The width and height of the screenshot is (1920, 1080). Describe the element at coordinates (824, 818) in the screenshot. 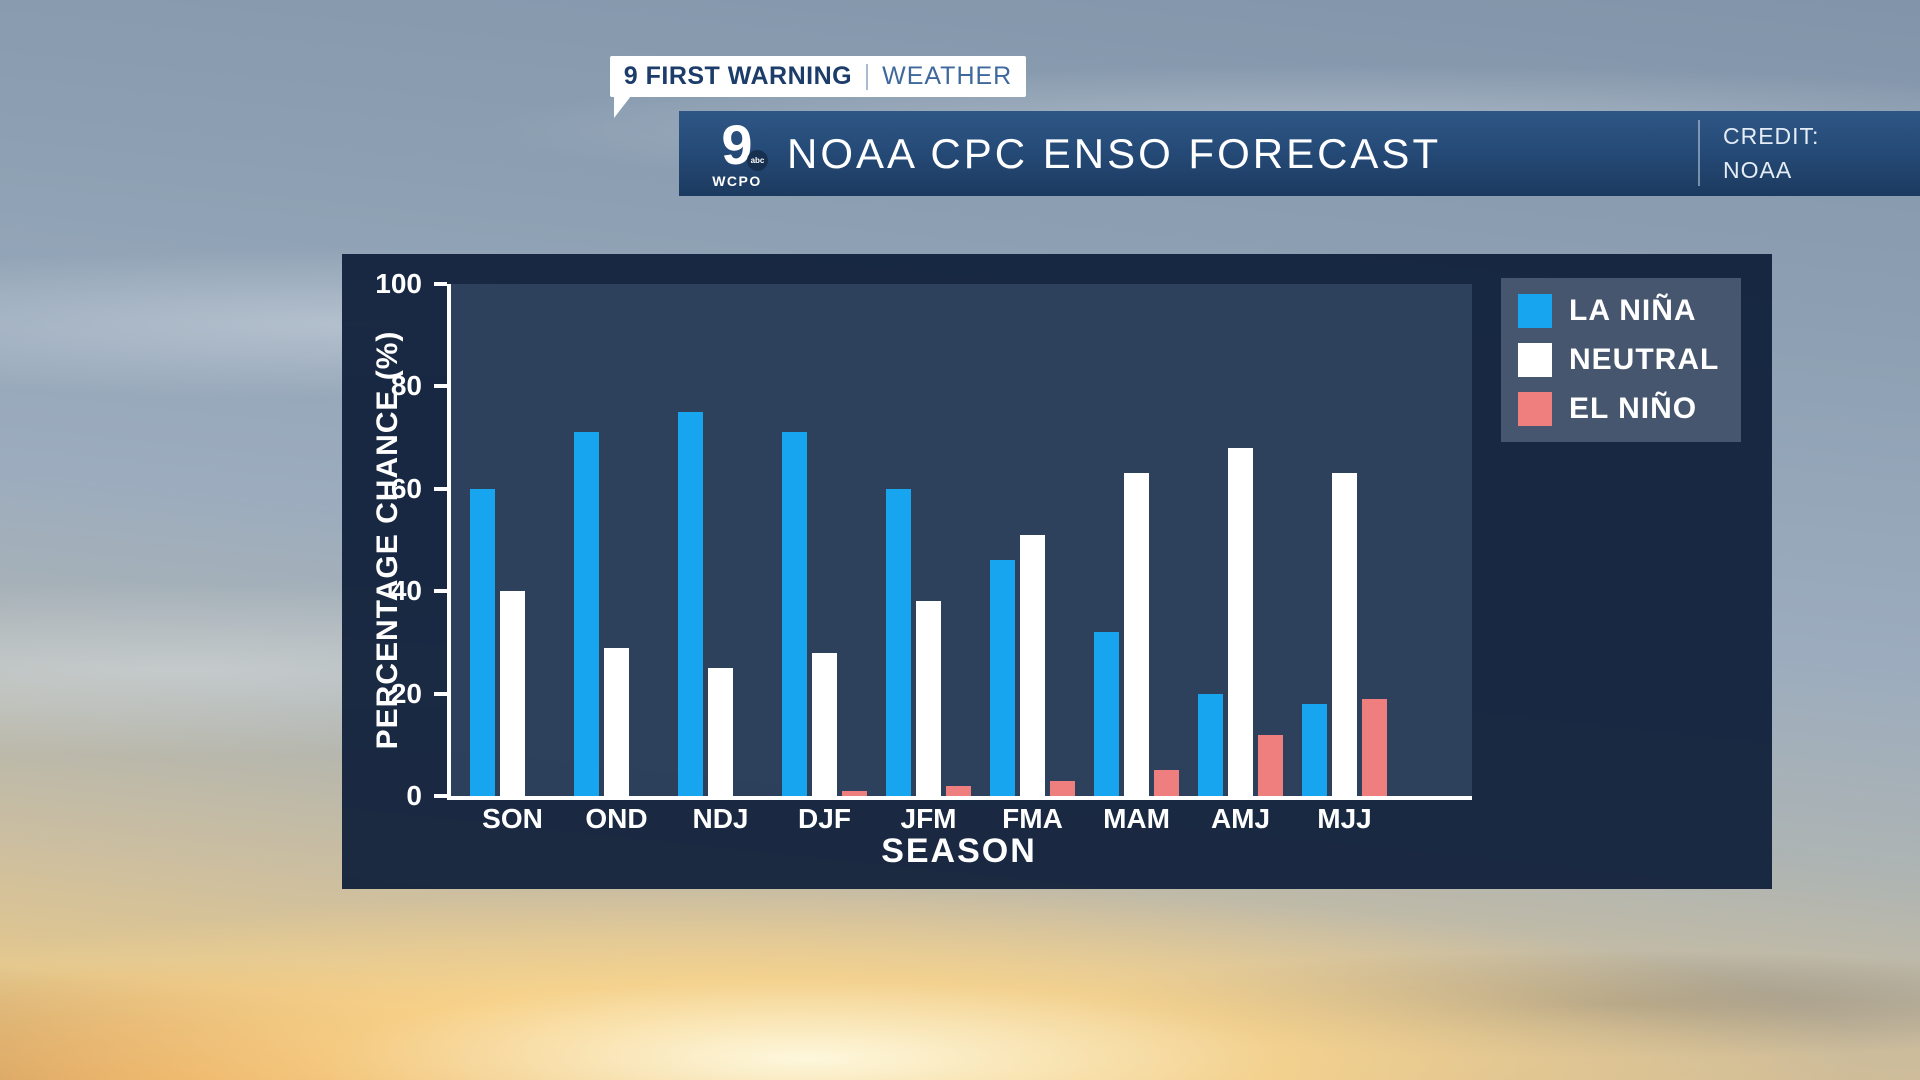

I see `x-tick-label-djf: DJF` at that location.